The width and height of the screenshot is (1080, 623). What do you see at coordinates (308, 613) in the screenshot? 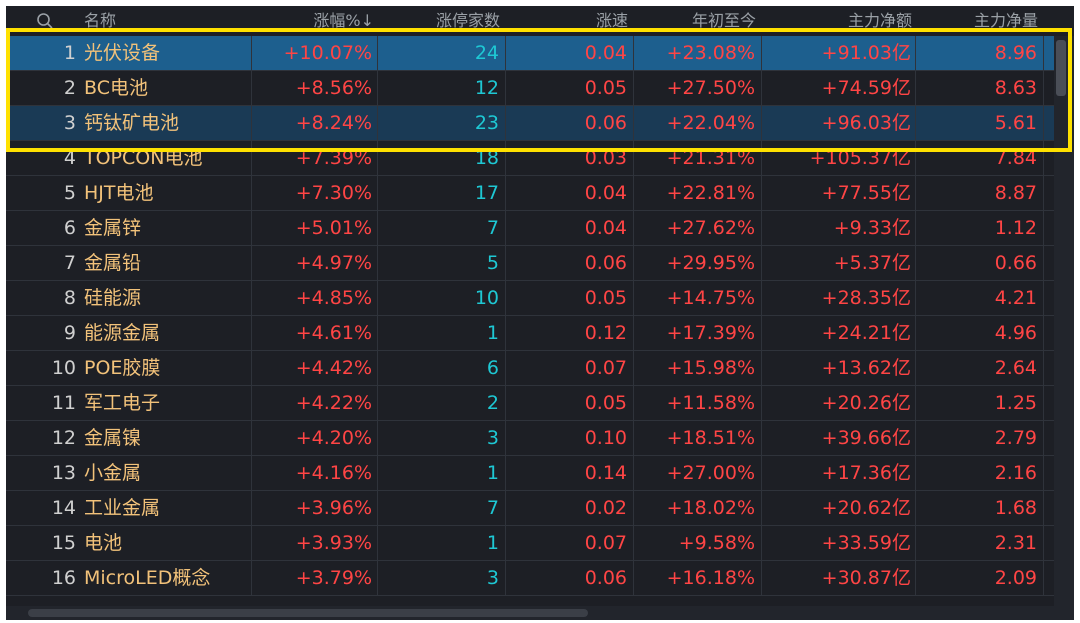
I see `horizontal-scroll-thumb` at bounding box center [308, 613].